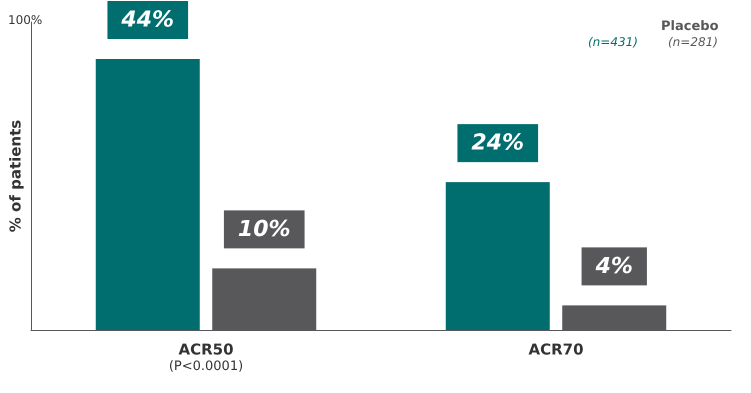  Describe the element at coordinates (15, 176) in the screenshot. I see `y-axis-title: % of patients` at that location.